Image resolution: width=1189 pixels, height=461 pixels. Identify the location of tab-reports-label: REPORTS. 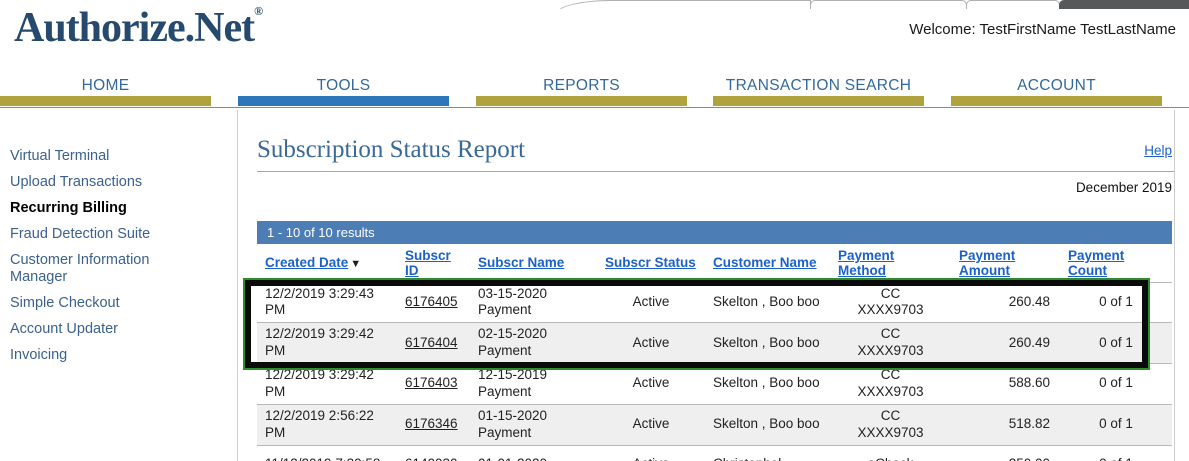
(581, 85).